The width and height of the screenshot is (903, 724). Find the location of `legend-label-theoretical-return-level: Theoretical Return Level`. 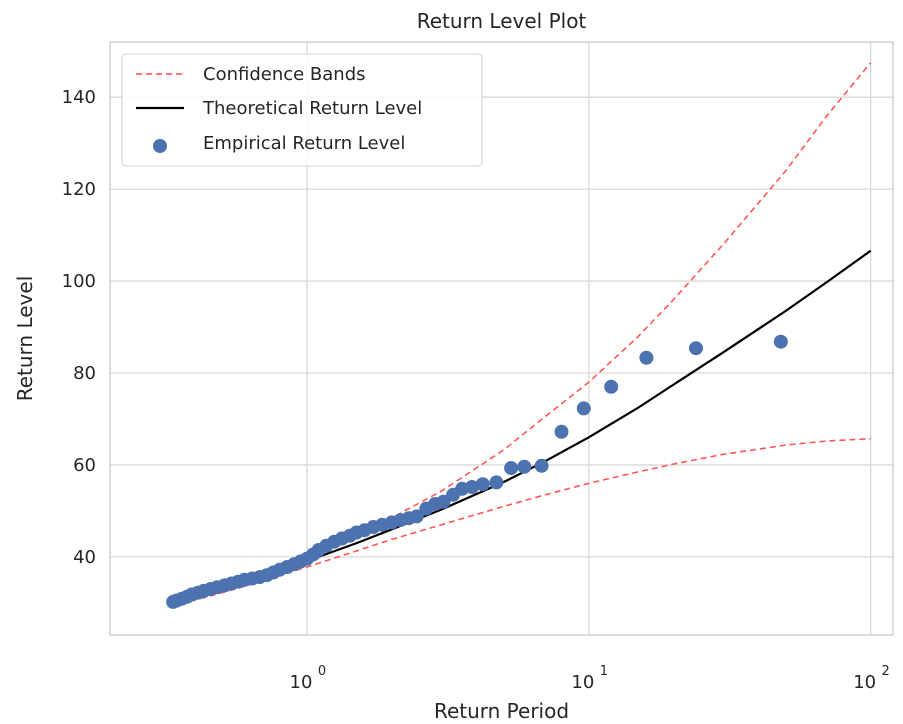

legend-label-theoretical-return-level: Theoretical Return Level is located at coordinates (312, 108).